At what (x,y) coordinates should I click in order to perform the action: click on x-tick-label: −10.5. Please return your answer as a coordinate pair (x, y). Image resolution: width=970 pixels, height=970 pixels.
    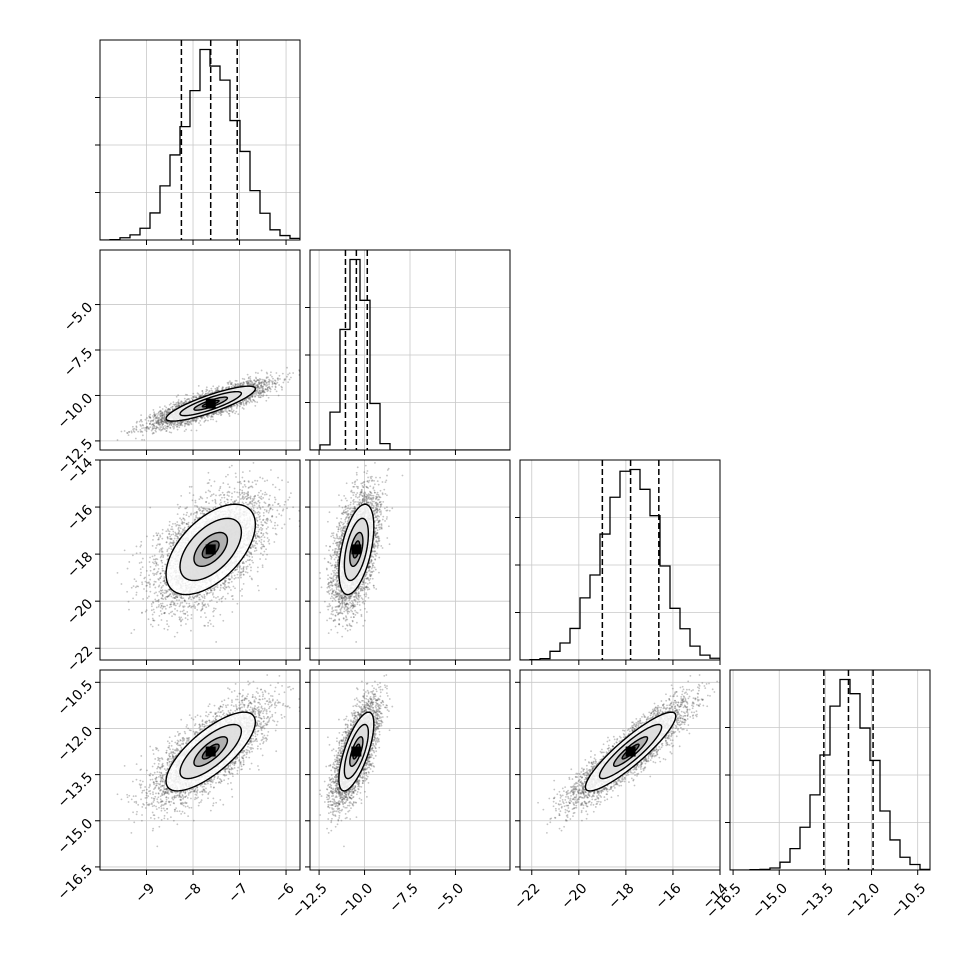
    Looking at the image, I should click on (909, 901).